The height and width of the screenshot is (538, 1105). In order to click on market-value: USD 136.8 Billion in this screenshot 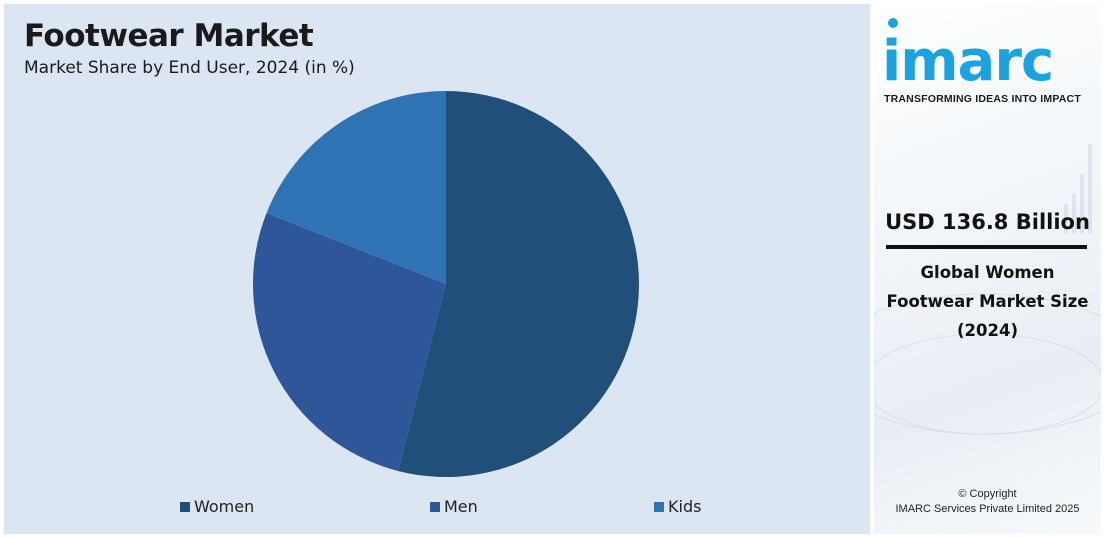, I will do `click(987, 222)`.